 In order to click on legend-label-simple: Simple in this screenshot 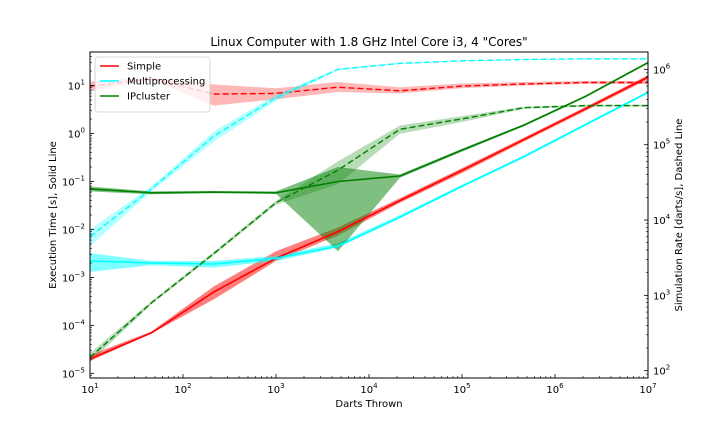, I will do `click(144, 67)`.